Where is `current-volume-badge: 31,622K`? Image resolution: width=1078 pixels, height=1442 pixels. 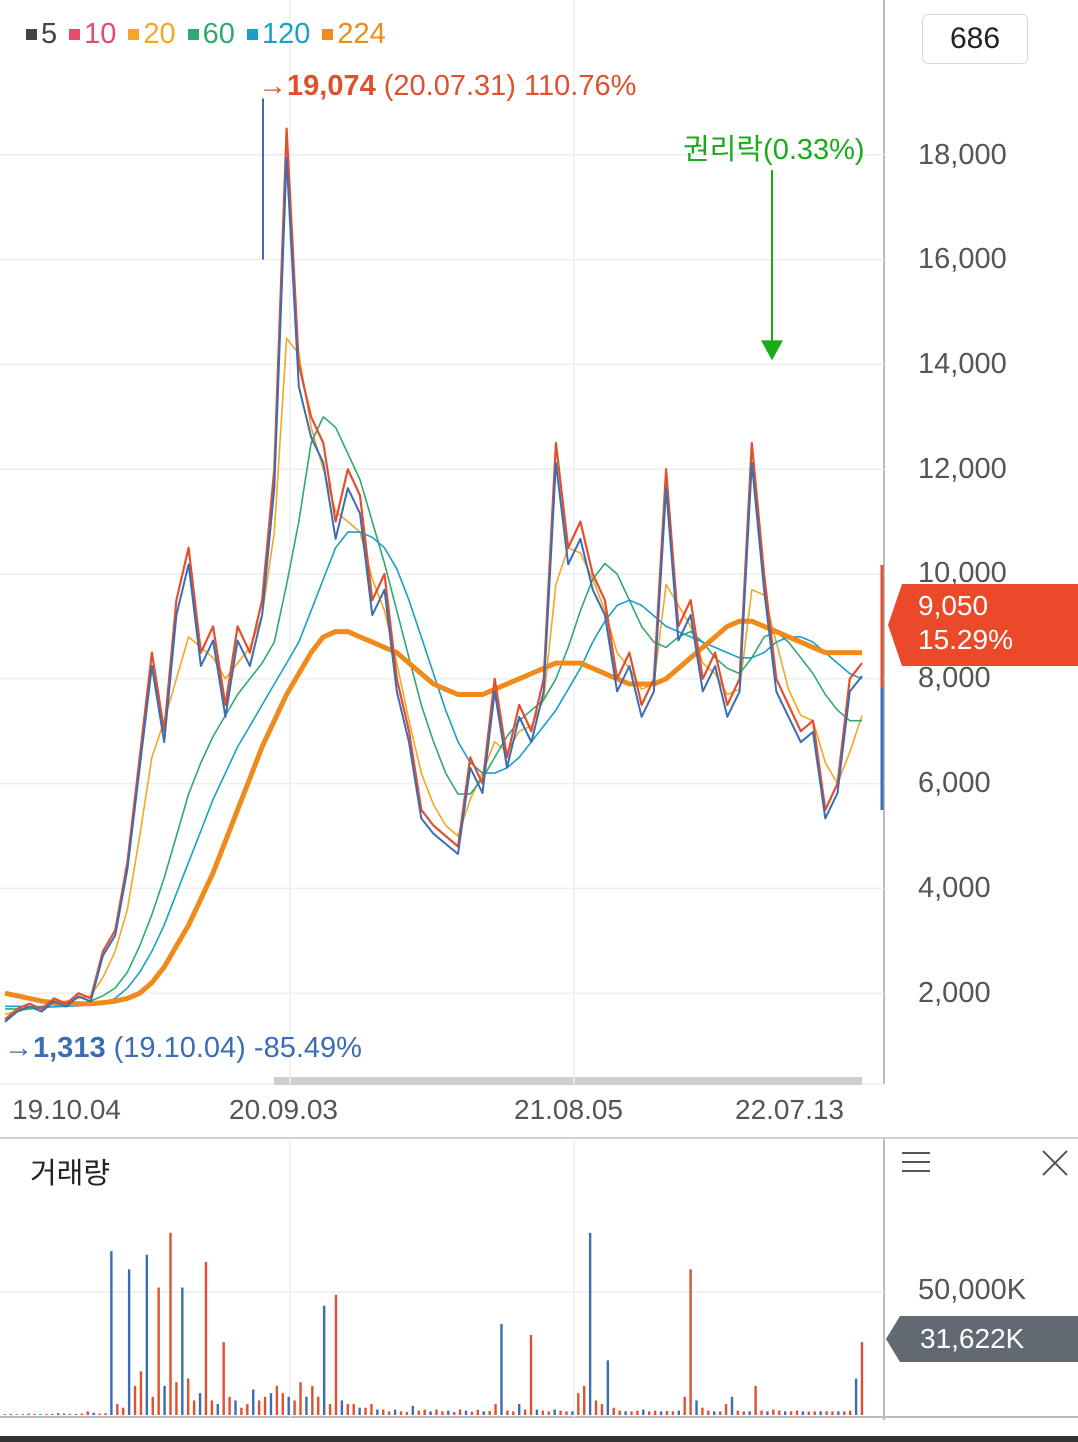 current-volume-badge: 31,622K is located at coordinates (982, 1339).